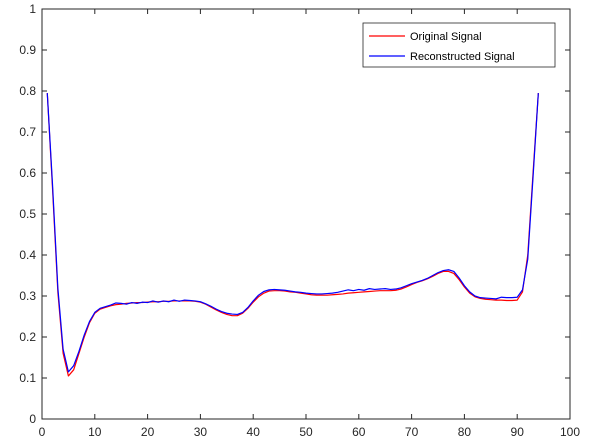  Describe the element at coordinates (27, 337) in the screenshot. I see `y-tick-label: 0.2` at that location.